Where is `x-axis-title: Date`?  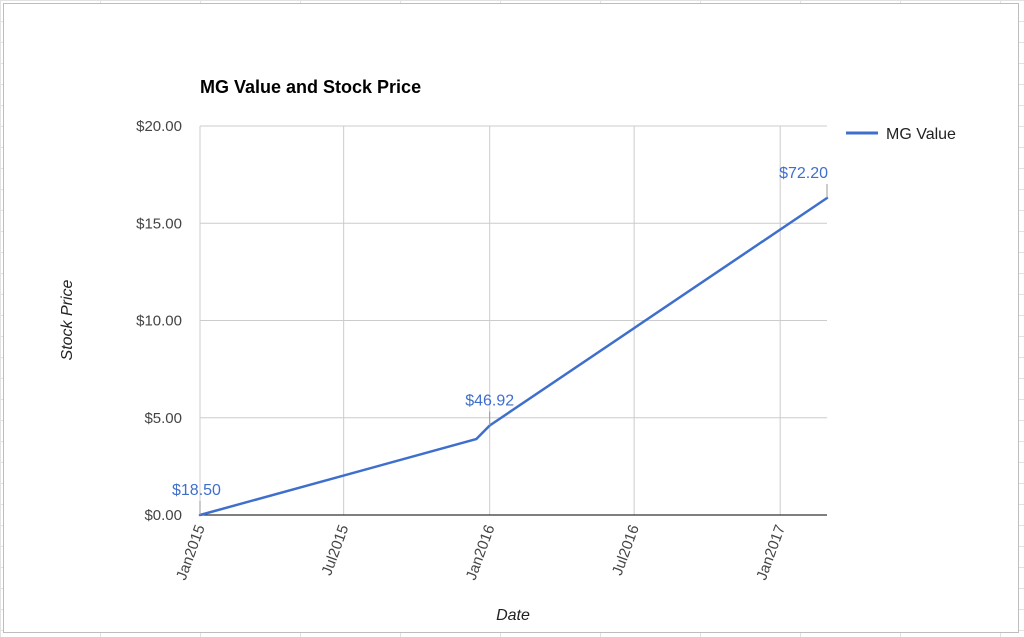 x-axis-title: Date is located at coordinates (513, 615).